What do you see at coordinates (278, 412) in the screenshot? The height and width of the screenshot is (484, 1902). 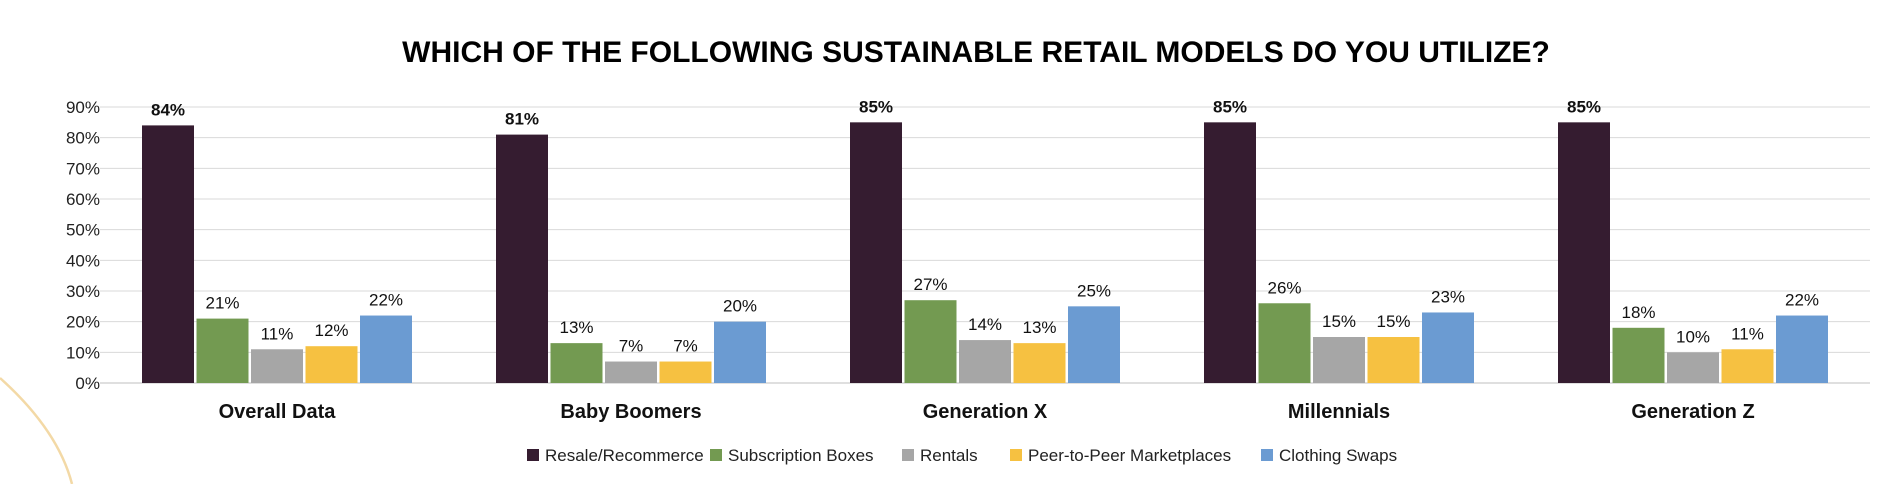 I see `category-label: Overall Data` at bounding box center [278, 412].